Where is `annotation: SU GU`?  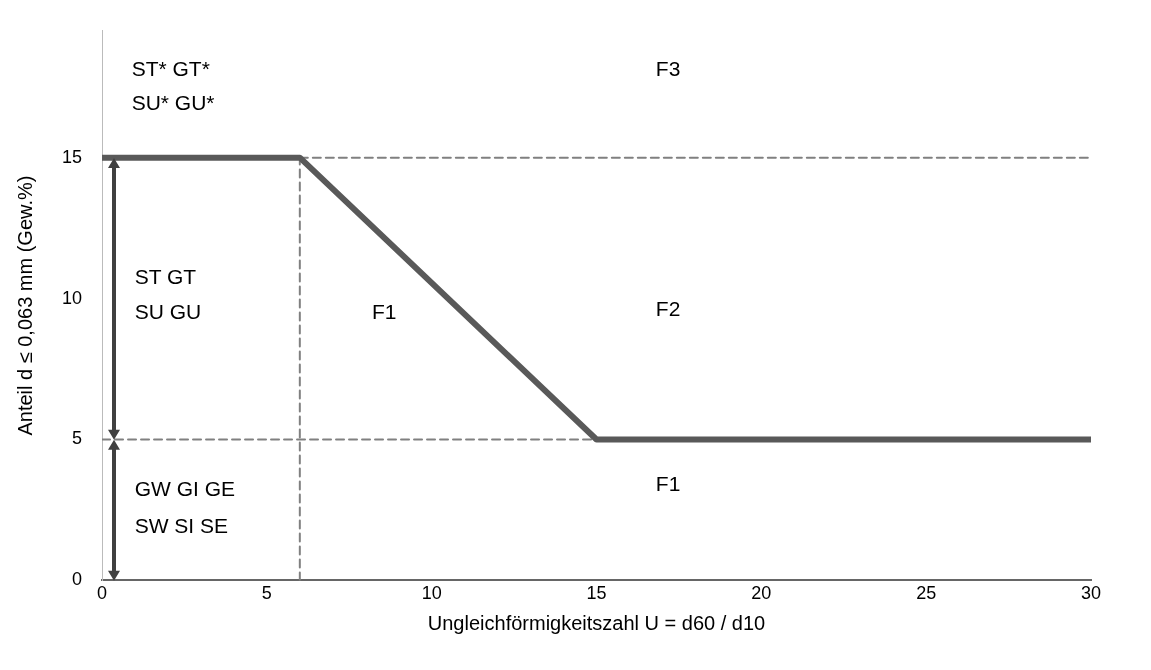
annotation: SU GU is located at coordinates (168, 311).